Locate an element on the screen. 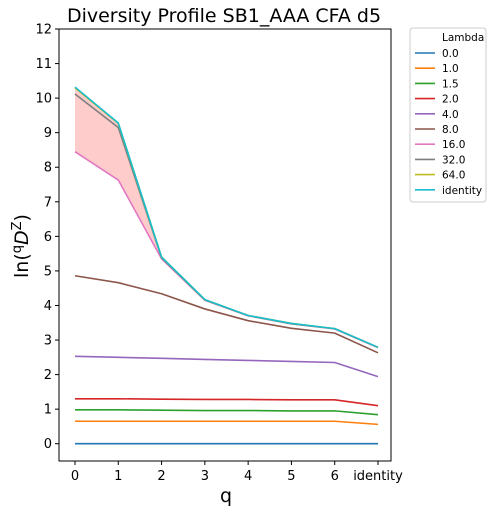 This screenshot has height=513, width=493. legend-label-2: 1.5 is located at coordinates (450, 84).